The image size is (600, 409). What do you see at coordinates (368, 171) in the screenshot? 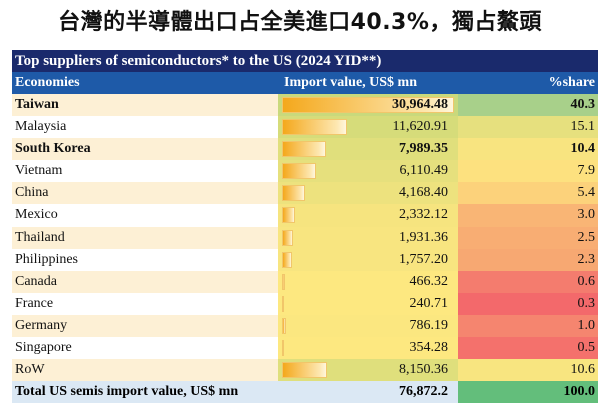
I see `import-value-cell: 6,110.49` at bounding box center [368, 171].